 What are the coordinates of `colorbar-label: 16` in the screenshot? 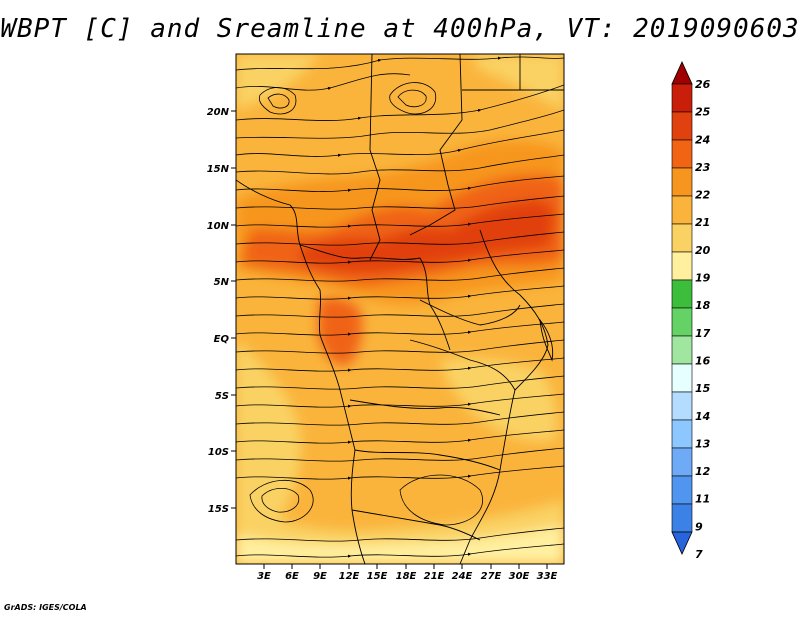 It's located at (703, 360).